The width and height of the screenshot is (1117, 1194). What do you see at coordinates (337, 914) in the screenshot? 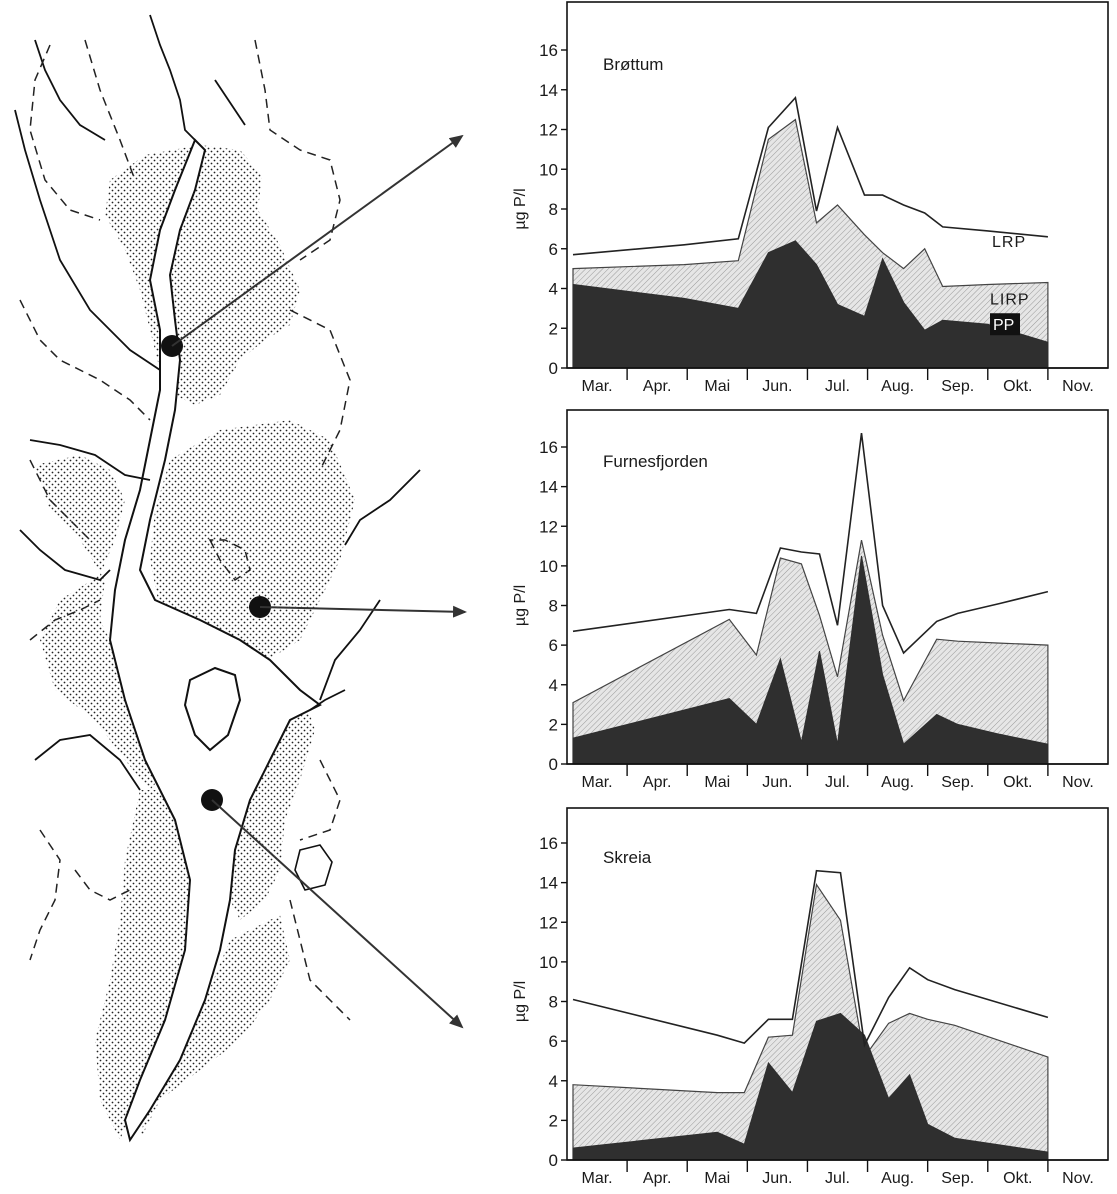
I see `arrow-to-chart-skreia` at bounding box center [337, 914].